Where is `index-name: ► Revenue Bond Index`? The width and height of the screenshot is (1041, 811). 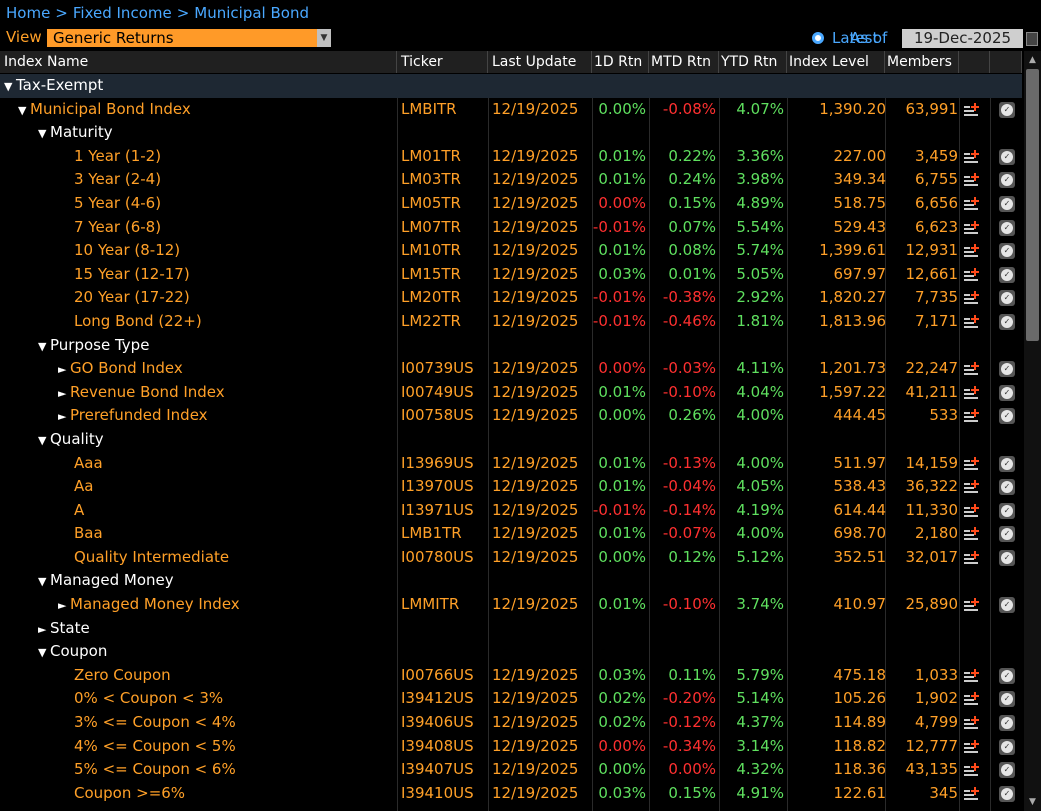
index-name: ► Revenue Bond Index is located at coordinates (197, 393).